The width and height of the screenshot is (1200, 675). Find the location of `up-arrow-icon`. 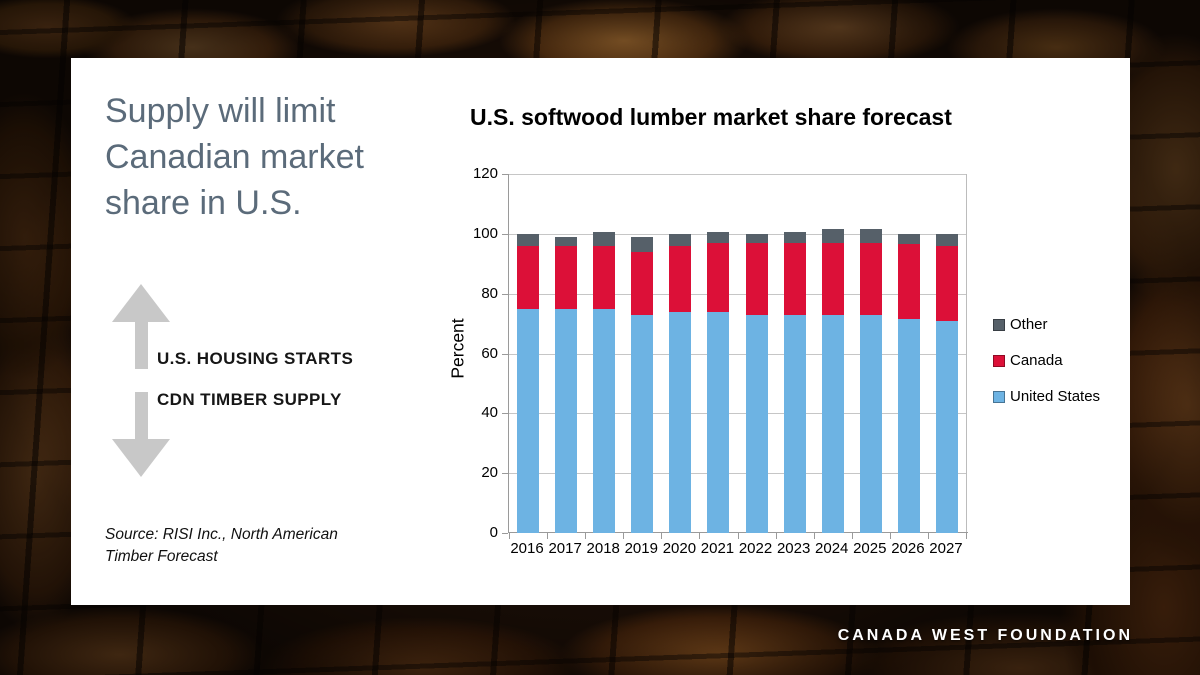

up-arrow-icon is located at coordinates (141, 326).